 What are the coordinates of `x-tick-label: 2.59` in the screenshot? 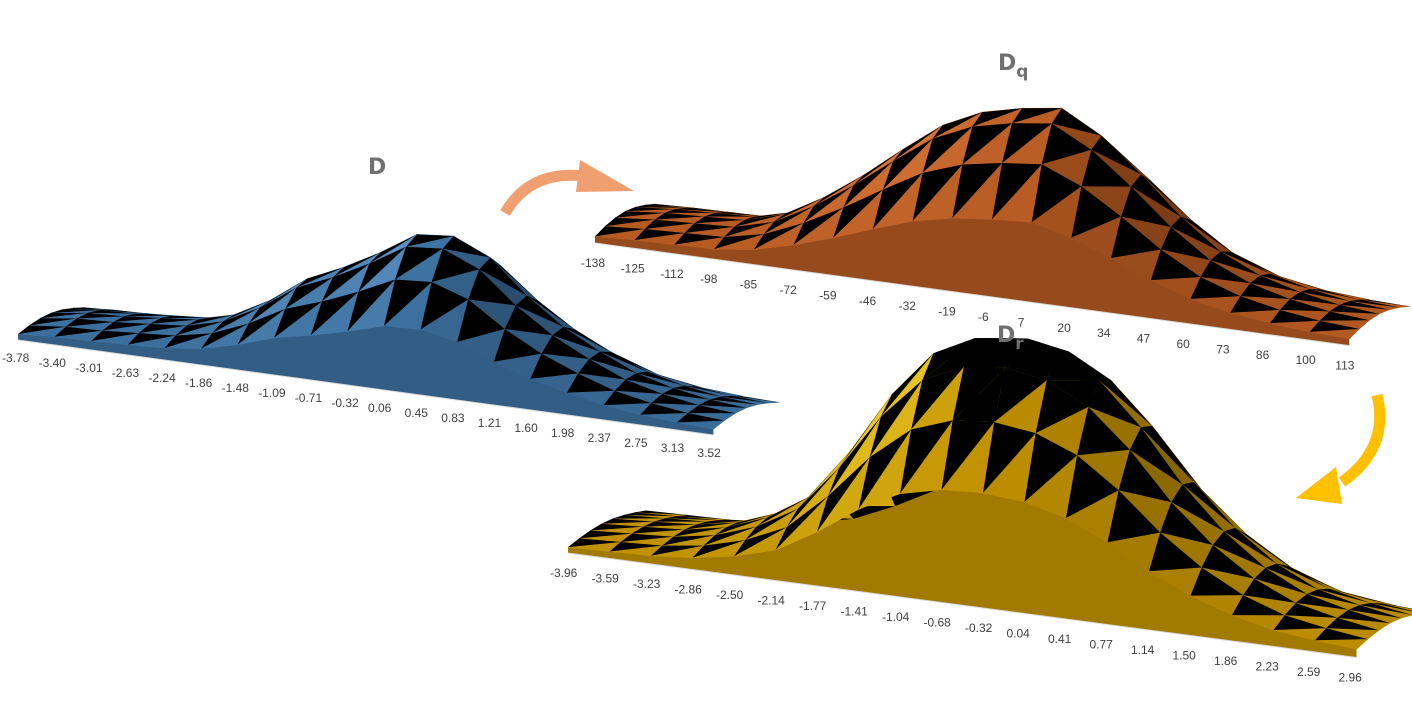 It's located at (1309, 672).